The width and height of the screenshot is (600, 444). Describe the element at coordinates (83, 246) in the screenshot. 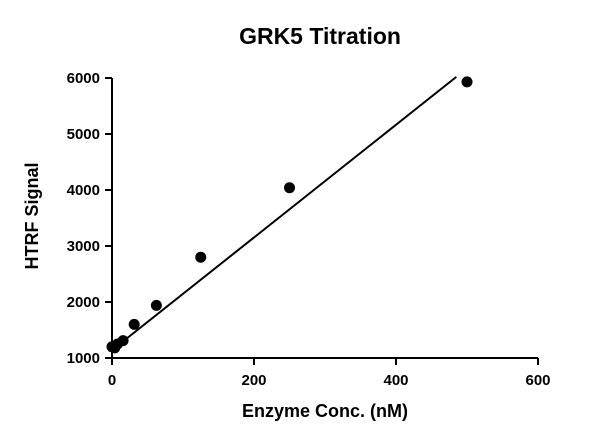

I see `y-tick-label: 3000` at that location.